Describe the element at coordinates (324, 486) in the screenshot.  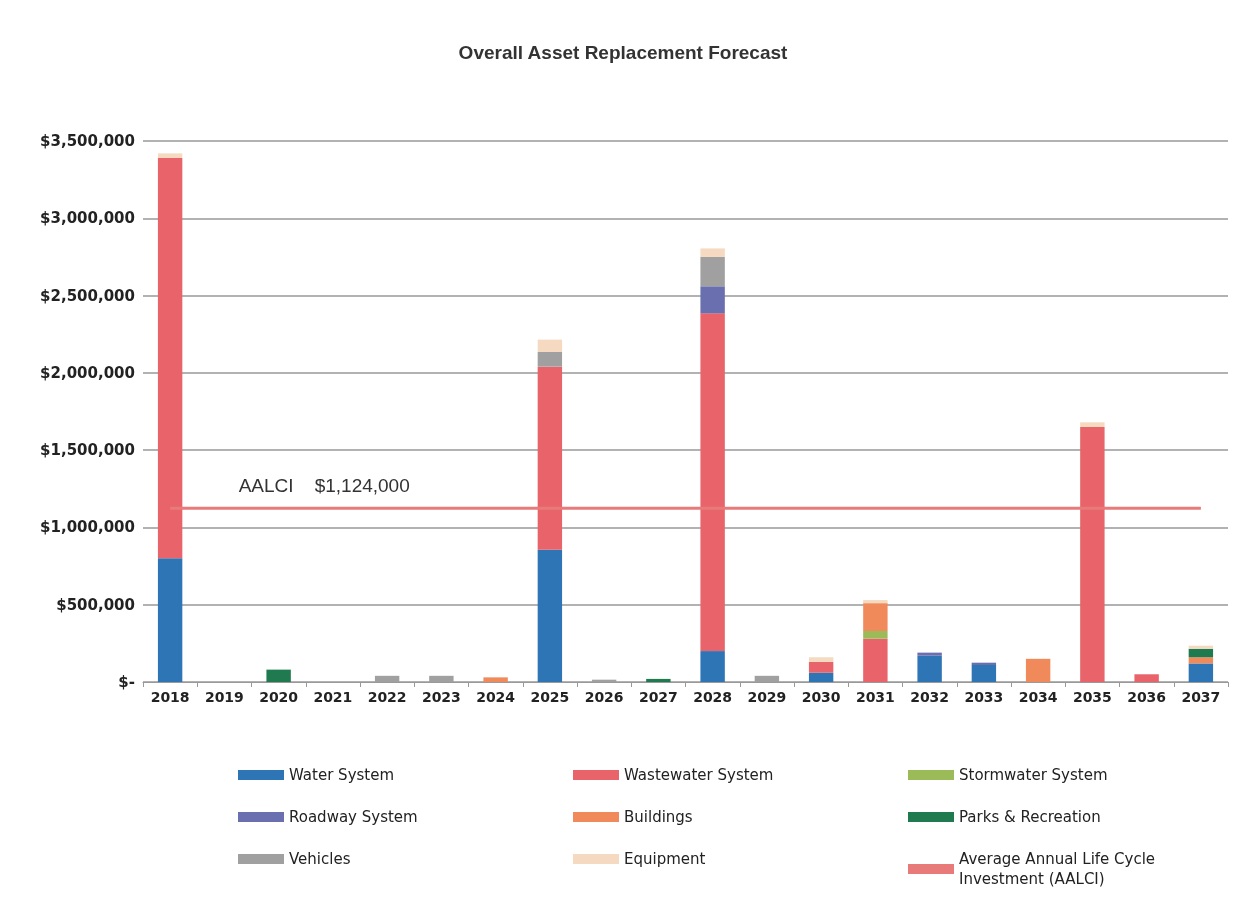
I see `annotation: AALCI $1,124,000` at that location.